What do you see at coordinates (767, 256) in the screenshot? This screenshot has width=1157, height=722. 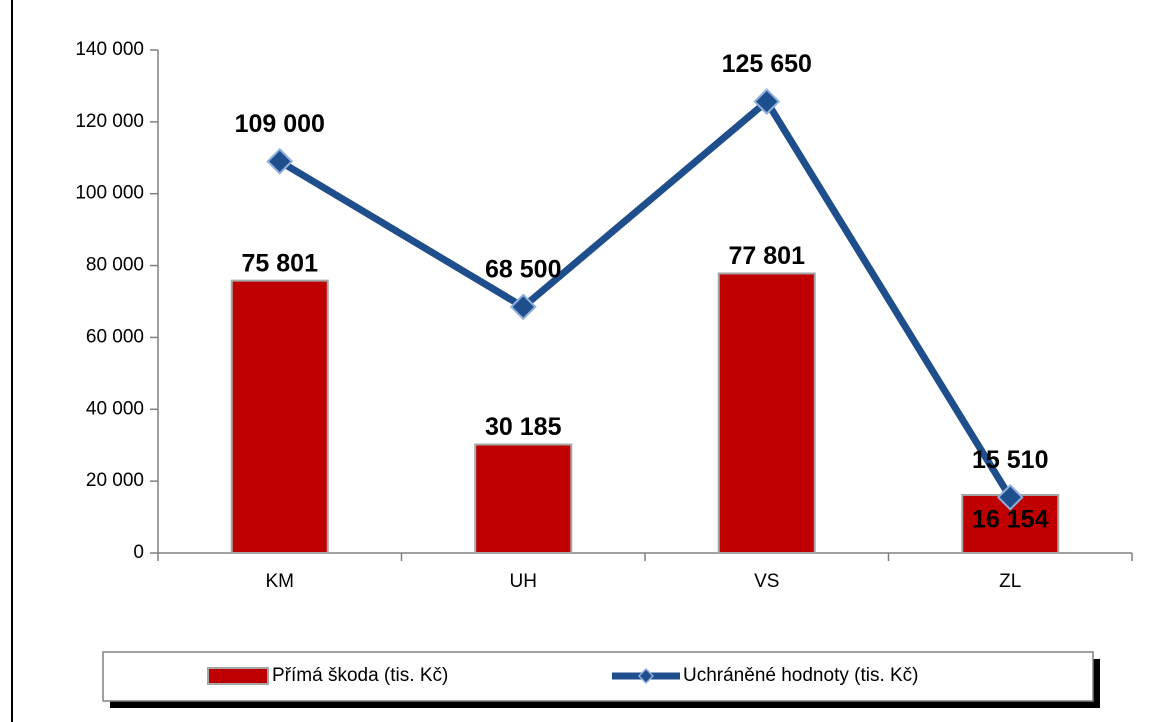 I see `value-label: 77 801` at bounding box center [767, 256].